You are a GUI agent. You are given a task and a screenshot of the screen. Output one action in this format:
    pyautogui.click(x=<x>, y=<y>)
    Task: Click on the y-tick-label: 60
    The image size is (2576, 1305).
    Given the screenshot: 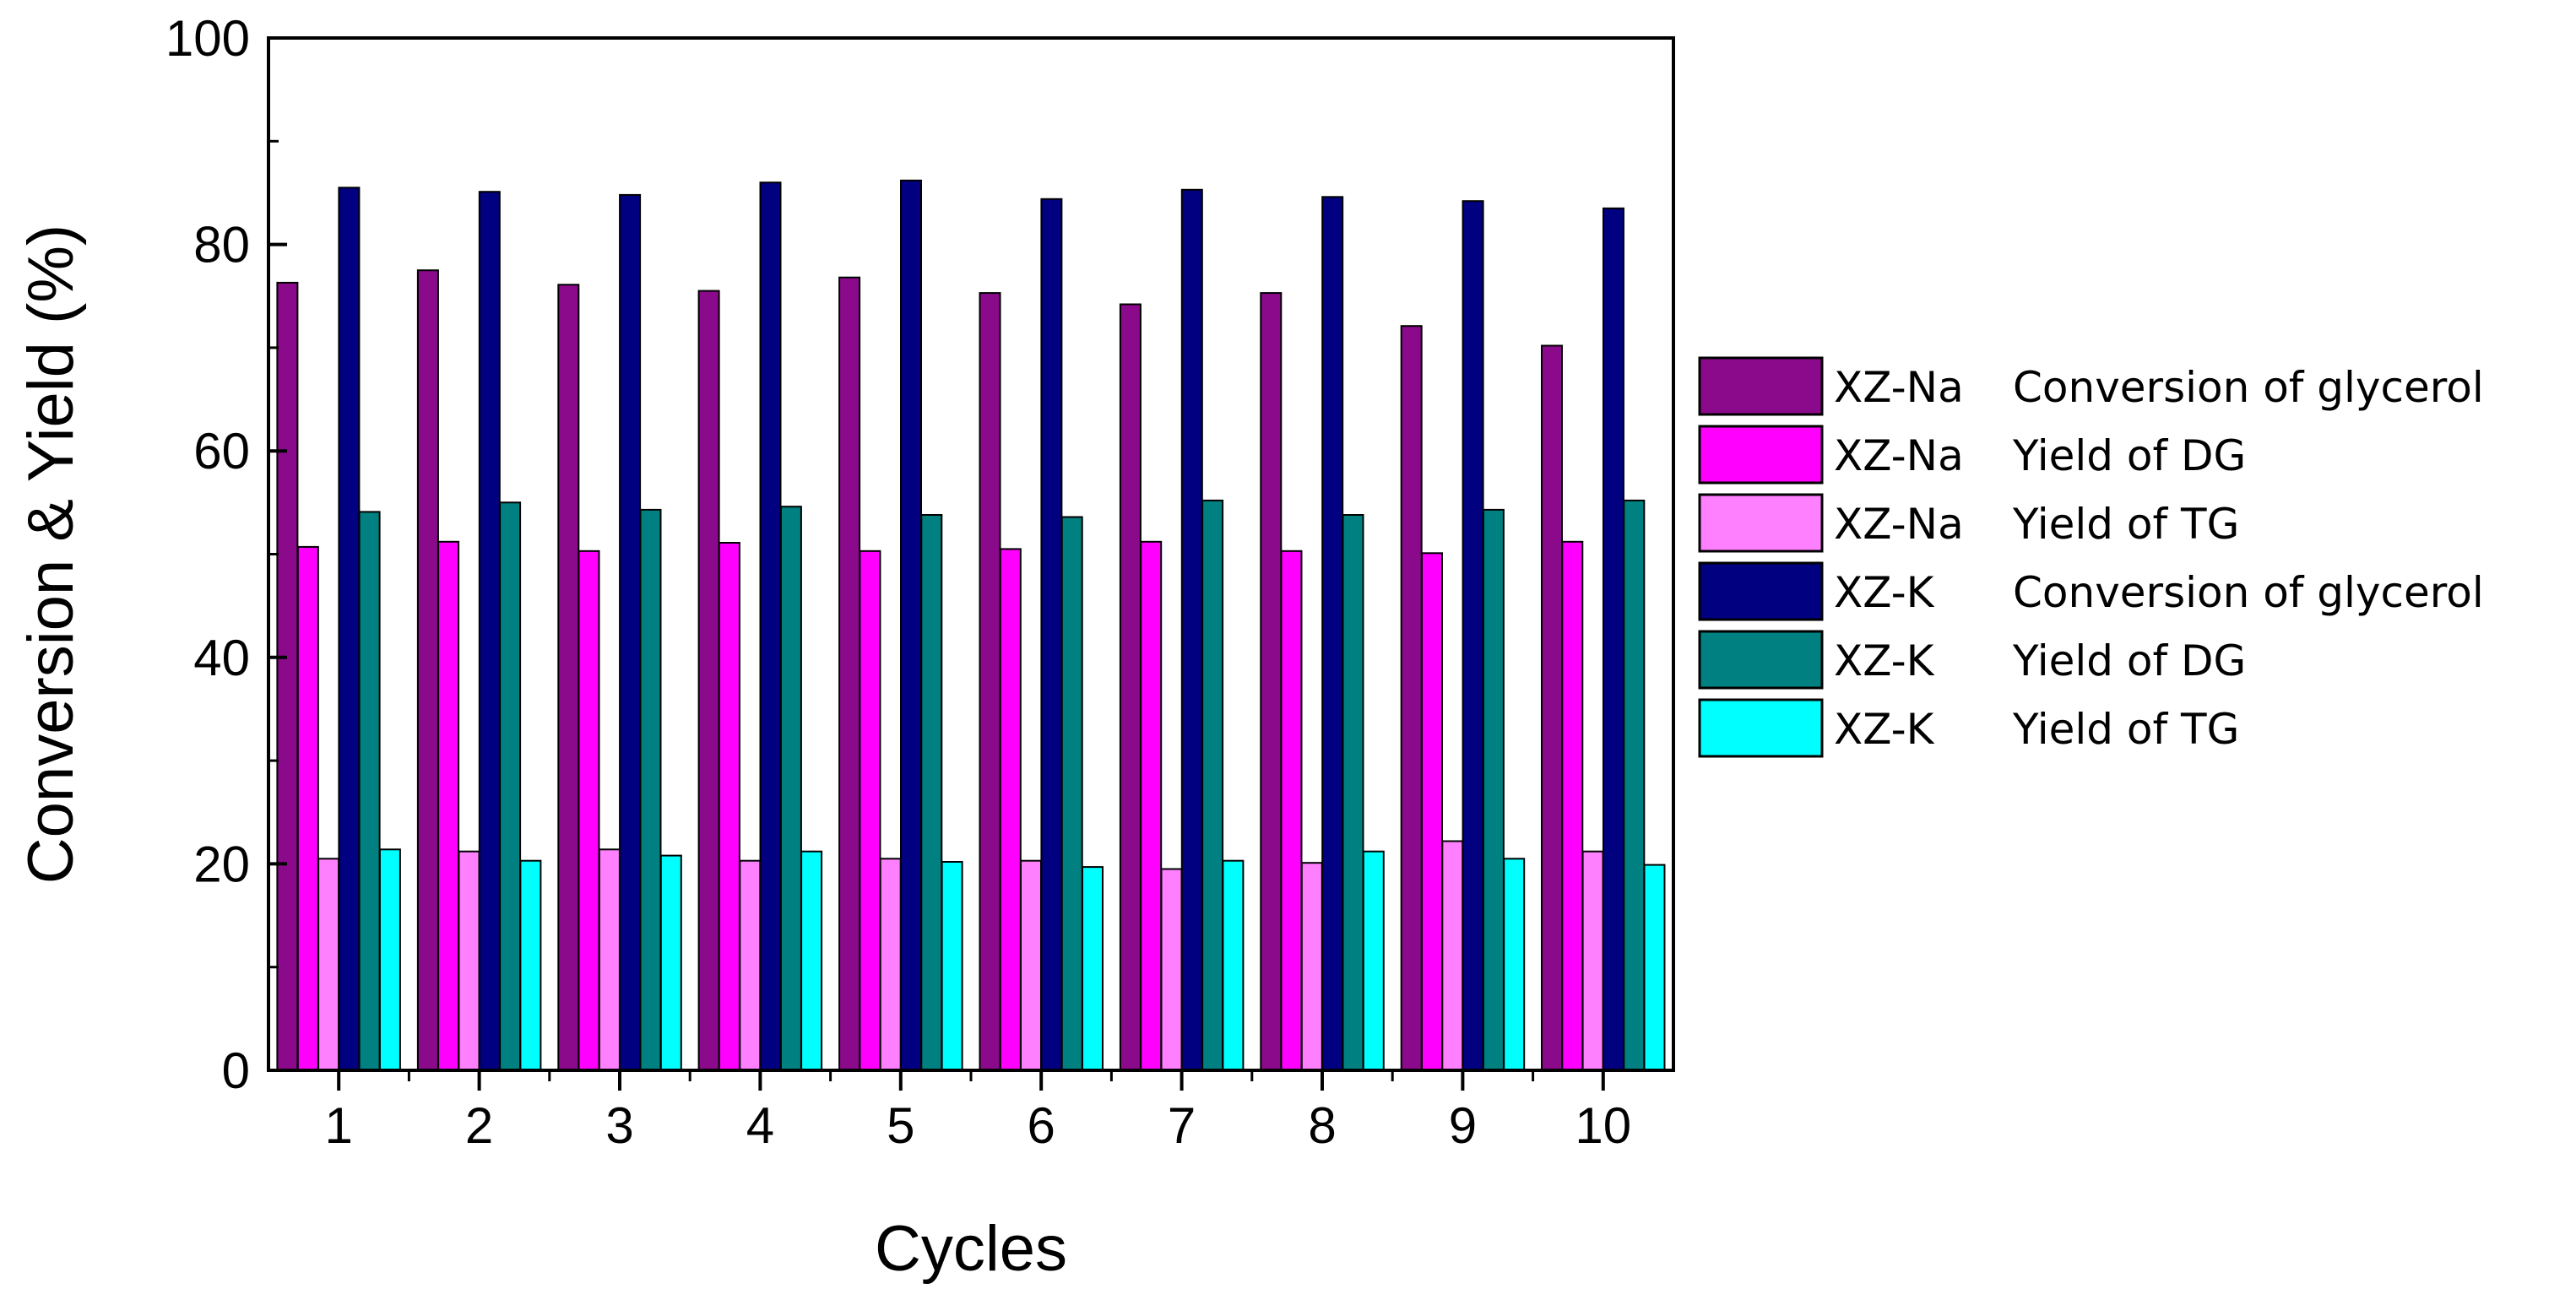 What is the action you would take?
    pyautogui.click(x=221, y=451)
    